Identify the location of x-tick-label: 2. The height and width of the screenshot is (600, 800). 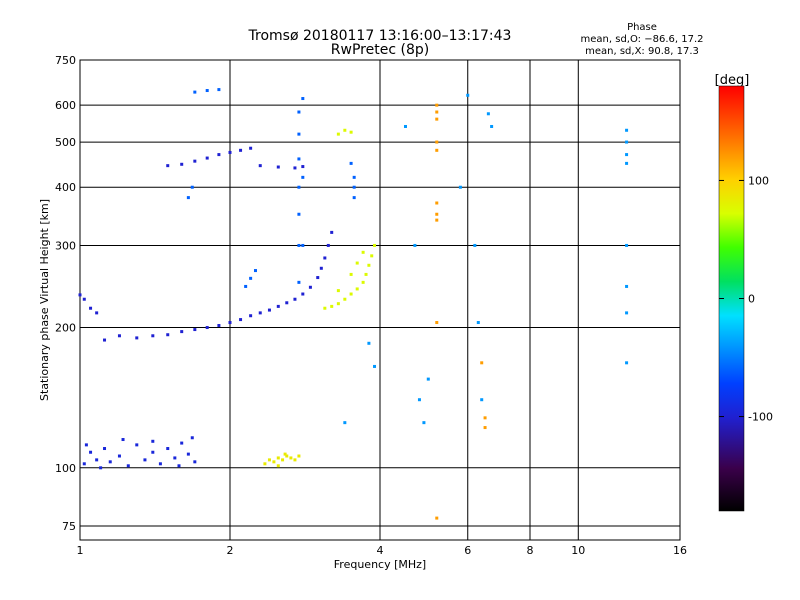
(230, 550).